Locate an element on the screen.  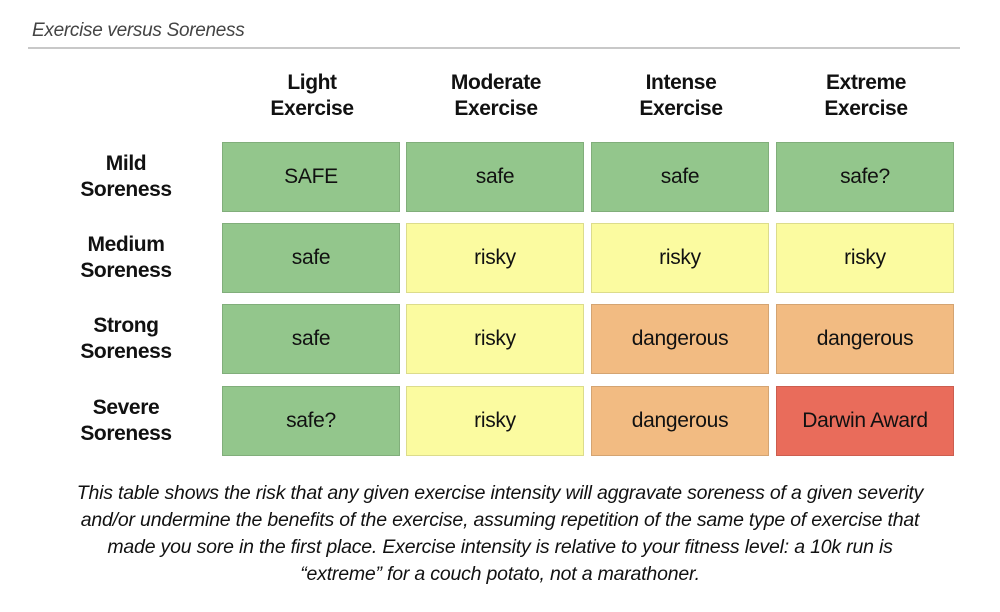
column-header-line1: Intense is located at coordinates (681, 82).